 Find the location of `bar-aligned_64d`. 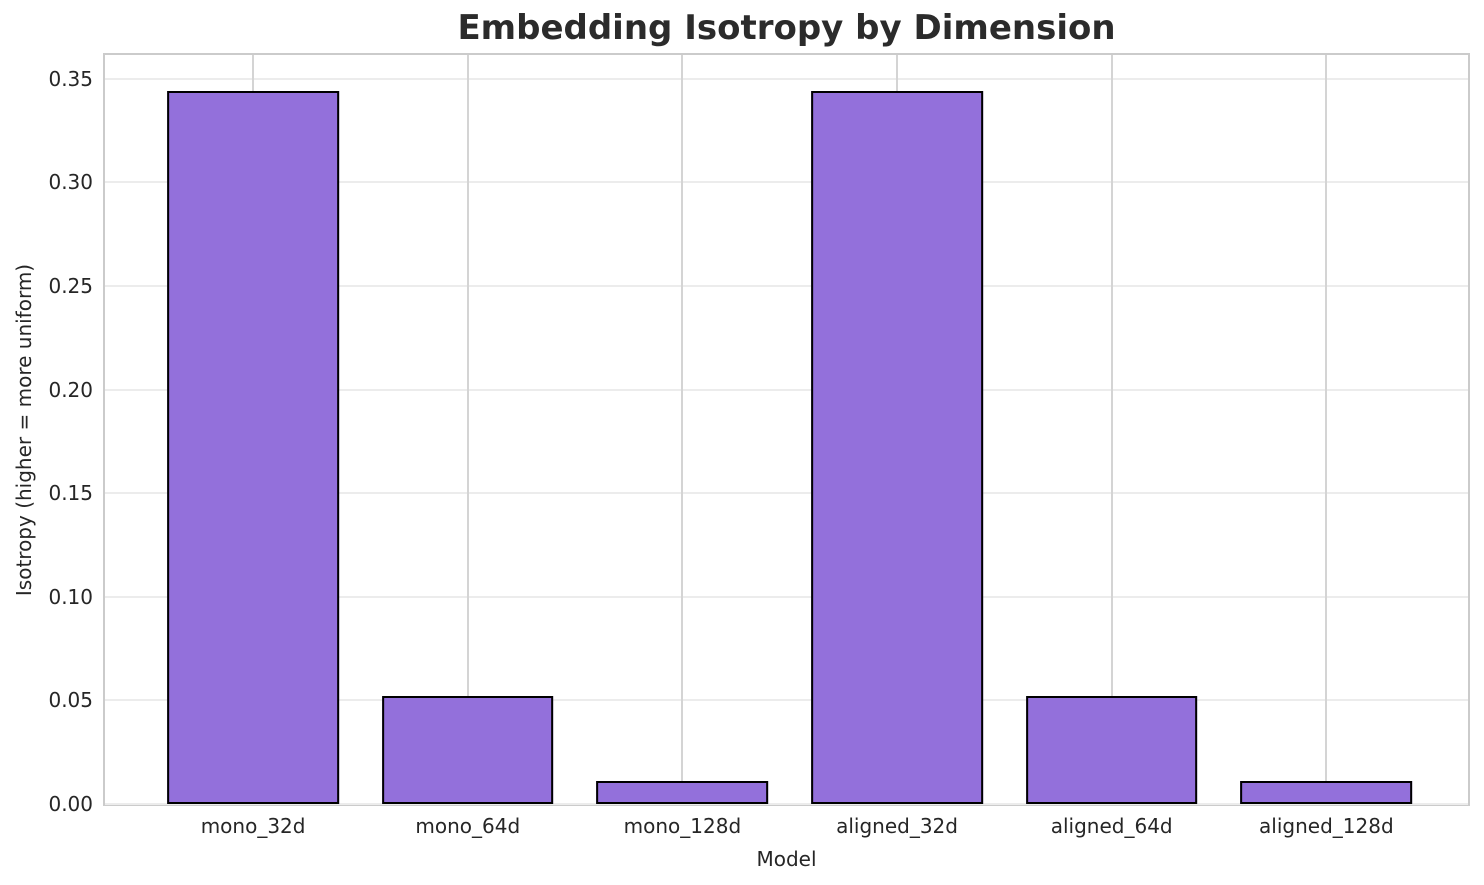

bar-aligned_64d is located at coordinates (1111, 750).